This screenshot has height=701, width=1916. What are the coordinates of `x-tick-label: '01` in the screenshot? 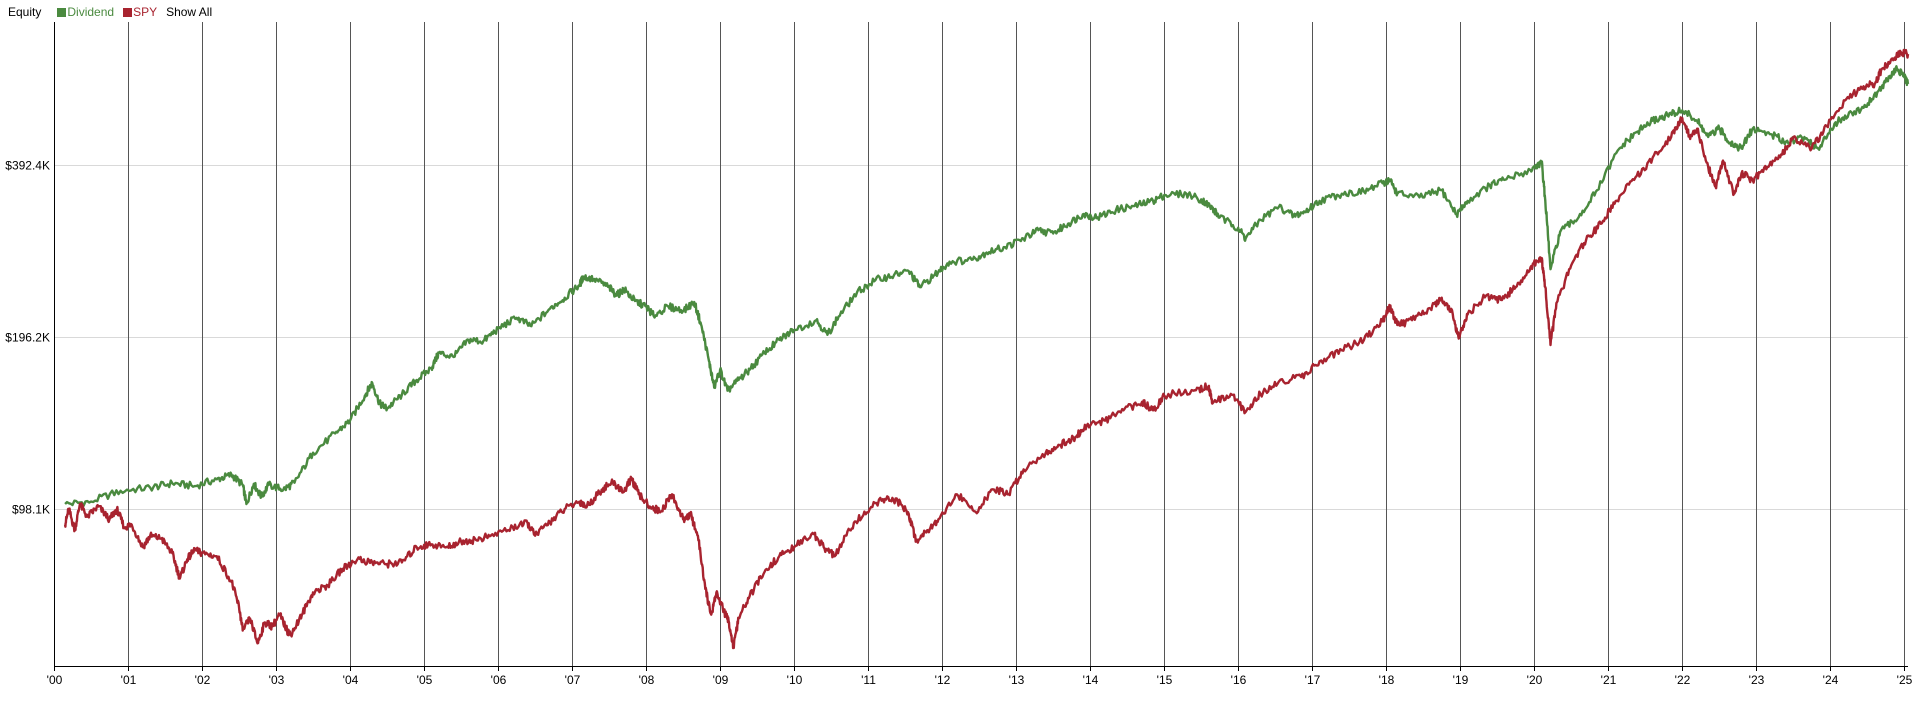 It's located at (129, 680).